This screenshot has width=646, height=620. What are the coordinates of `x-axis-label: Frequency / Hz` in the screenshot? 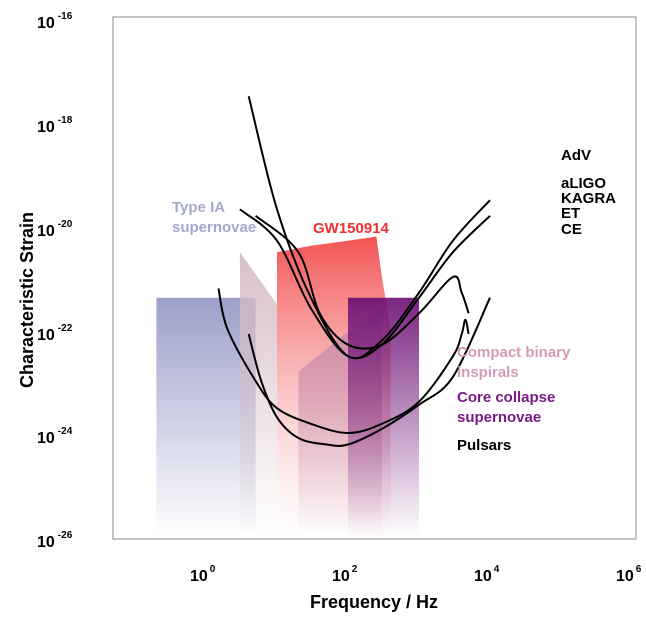 It's located at (374, 602).